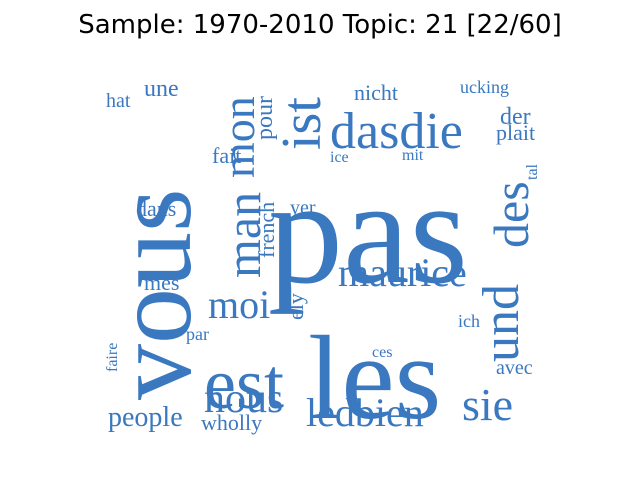 Image resolution: width=640 pixels, height=480 pixels. What do you see at coordinates (161, 282) in the screenshot?
I see `word-mes: mes` at bounding box center [161, 282].